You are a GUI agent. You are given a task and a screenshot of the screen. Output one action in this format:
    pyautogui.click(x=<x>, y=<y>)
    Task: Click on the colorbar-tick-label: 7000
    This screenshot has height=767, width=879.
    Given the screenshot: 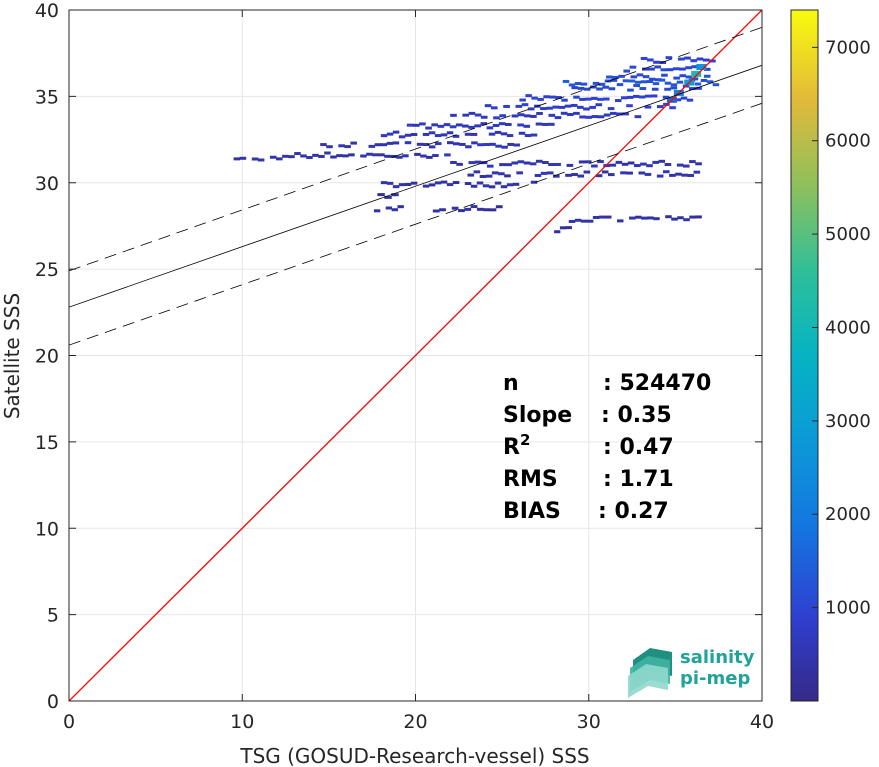 What is the action you would take?
    pyautogui.click(x=848, y=47)
    